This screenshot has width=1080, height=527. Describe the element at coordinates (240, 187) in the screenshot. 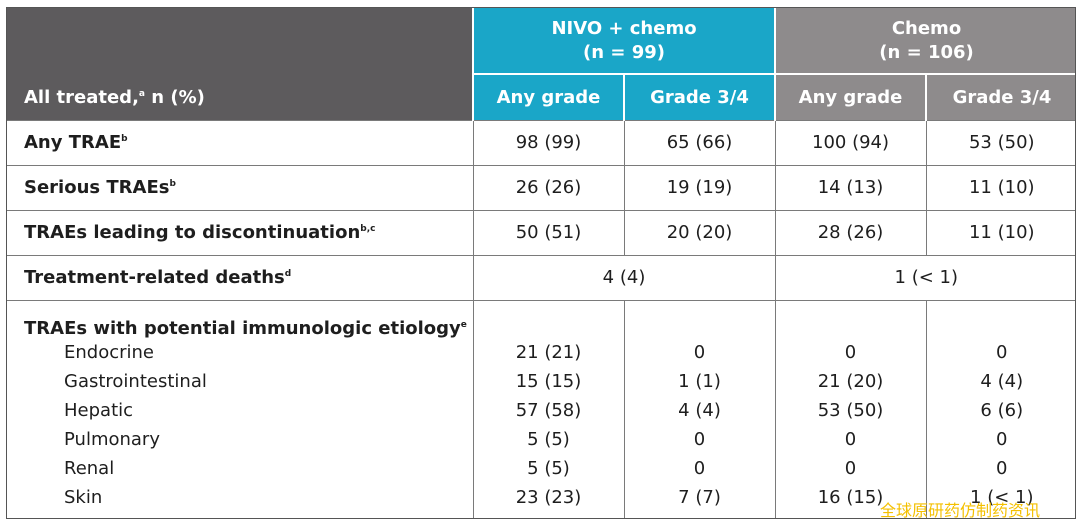

I see `row-label: Serious TRAEsb` at that location.